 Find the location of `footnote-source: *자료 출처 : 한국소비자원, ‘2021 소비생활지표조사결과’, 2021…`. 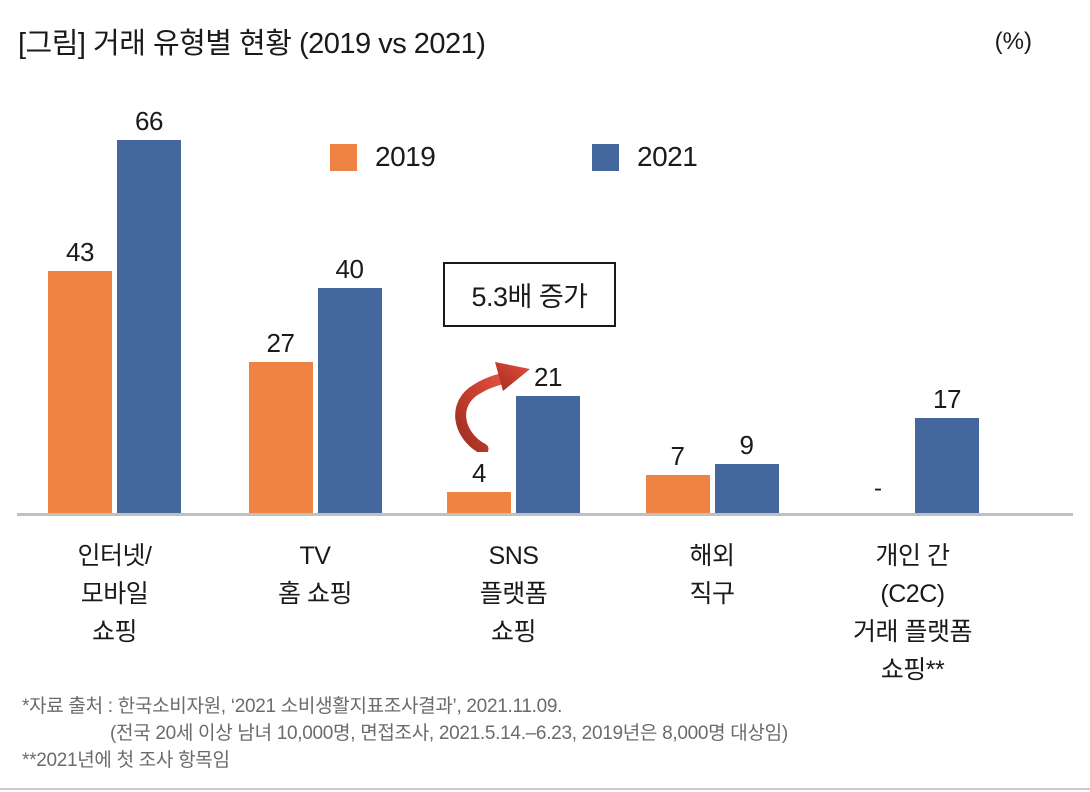

footnote-source: *자료 출처 : 한국소비자원, ‘2021 소비생활지표조사결과’, 2021… is located at coordinates (292, 706).